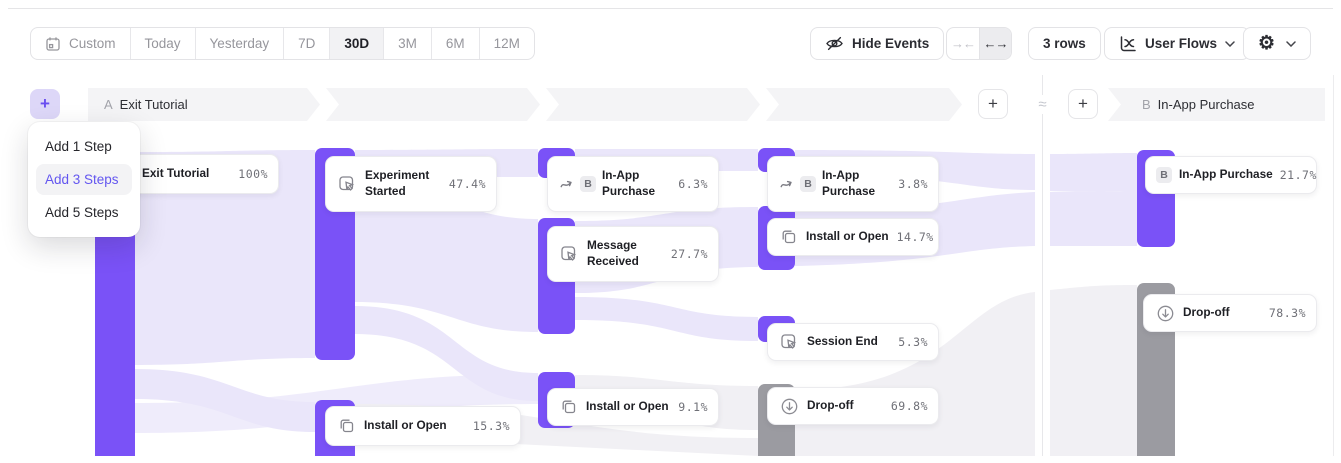  I want to click on date-range-label: 3M, so click(407, 43).